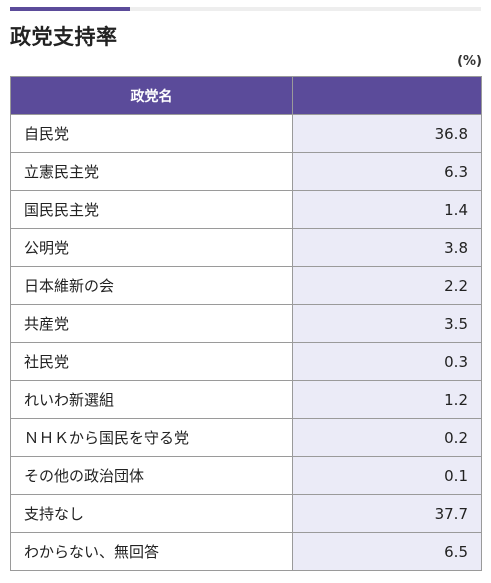 The width and height of the screenshot is (491, 583). I want to click on party-name-cell: 支持なし, so click(151, 513).